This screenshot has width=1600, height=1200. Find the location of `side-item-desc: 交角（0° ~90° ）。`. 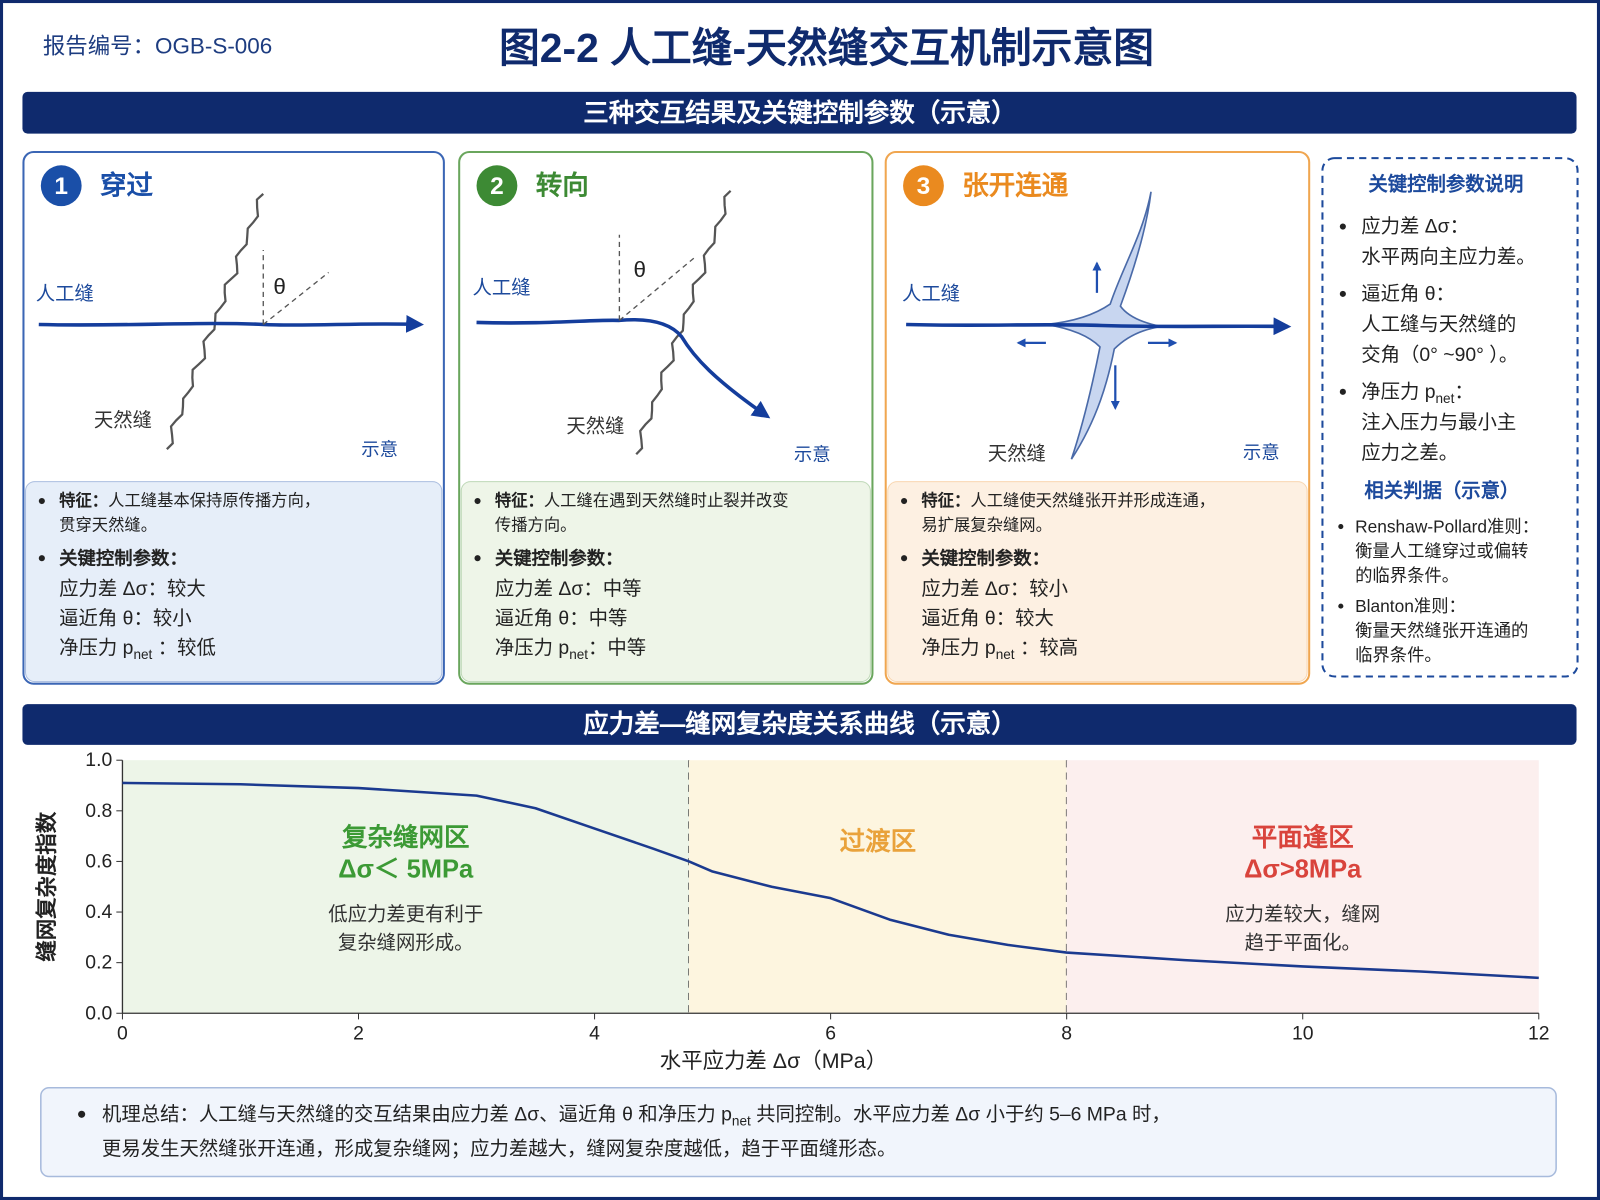

side-item-desc: 交角（0° ~90° ）。 is located at coordinates (1439, 355).